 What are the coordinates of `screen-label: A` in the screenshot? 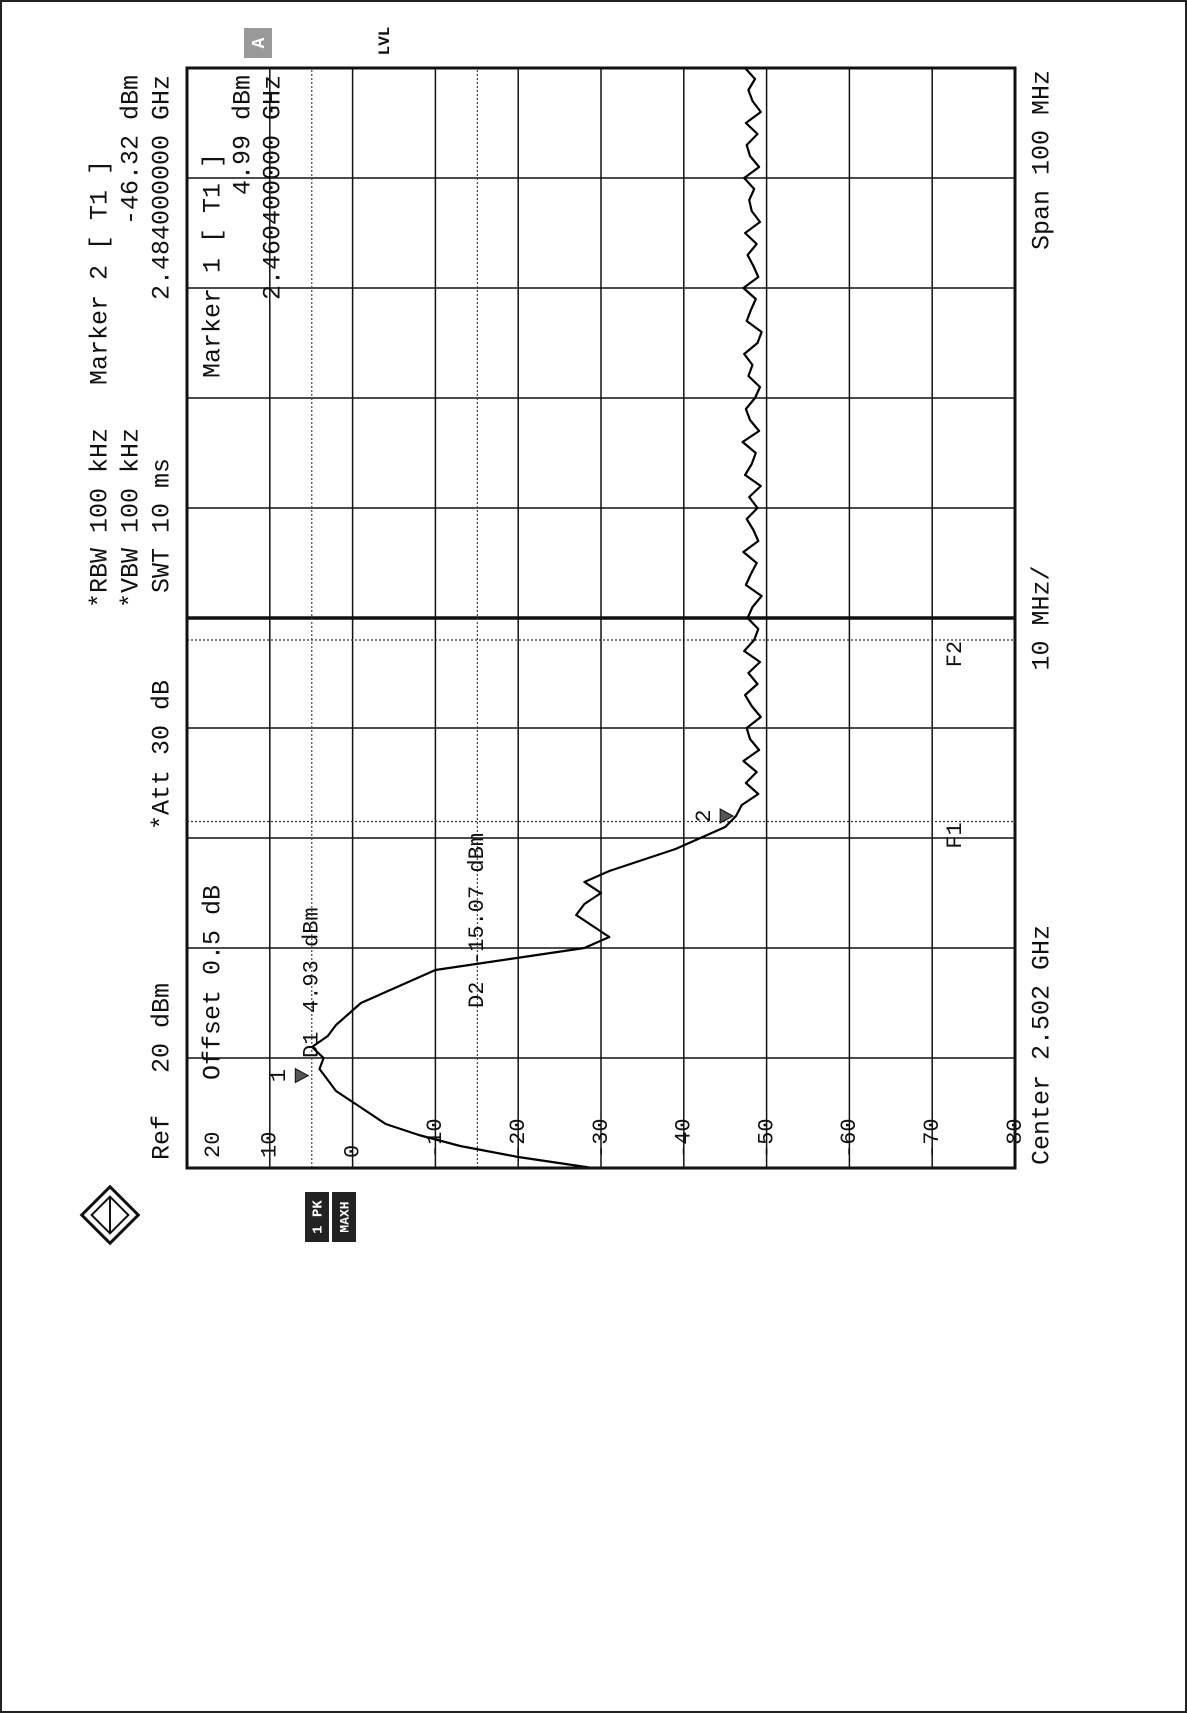 It's located at (260, 42).